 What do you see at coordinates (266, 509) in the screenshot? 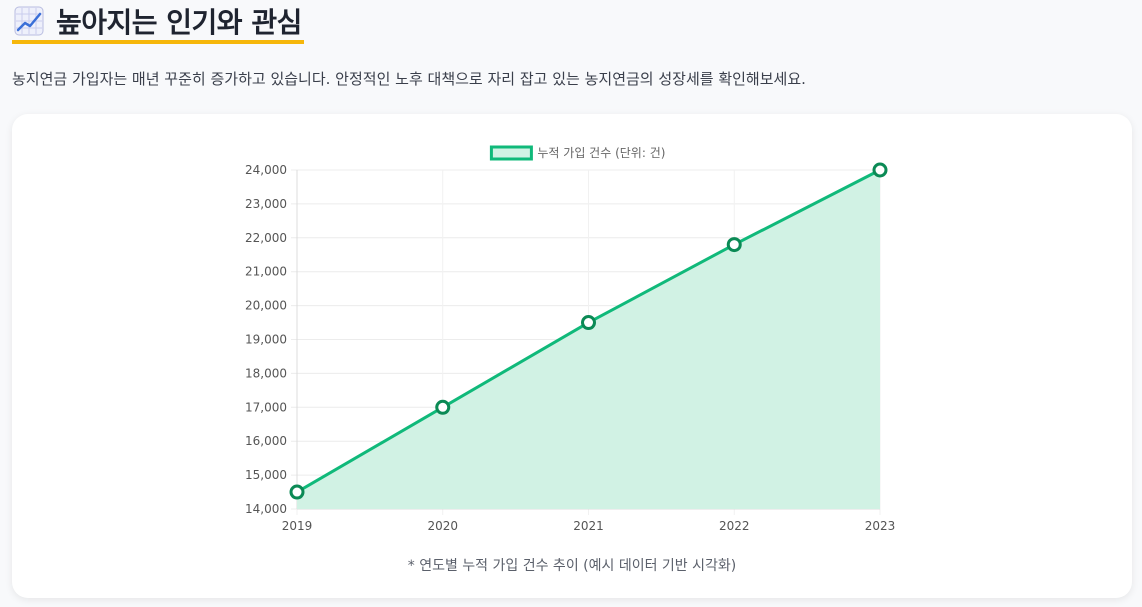
I see `y-tick-label: 14,000` at bounding box center [266, 509].